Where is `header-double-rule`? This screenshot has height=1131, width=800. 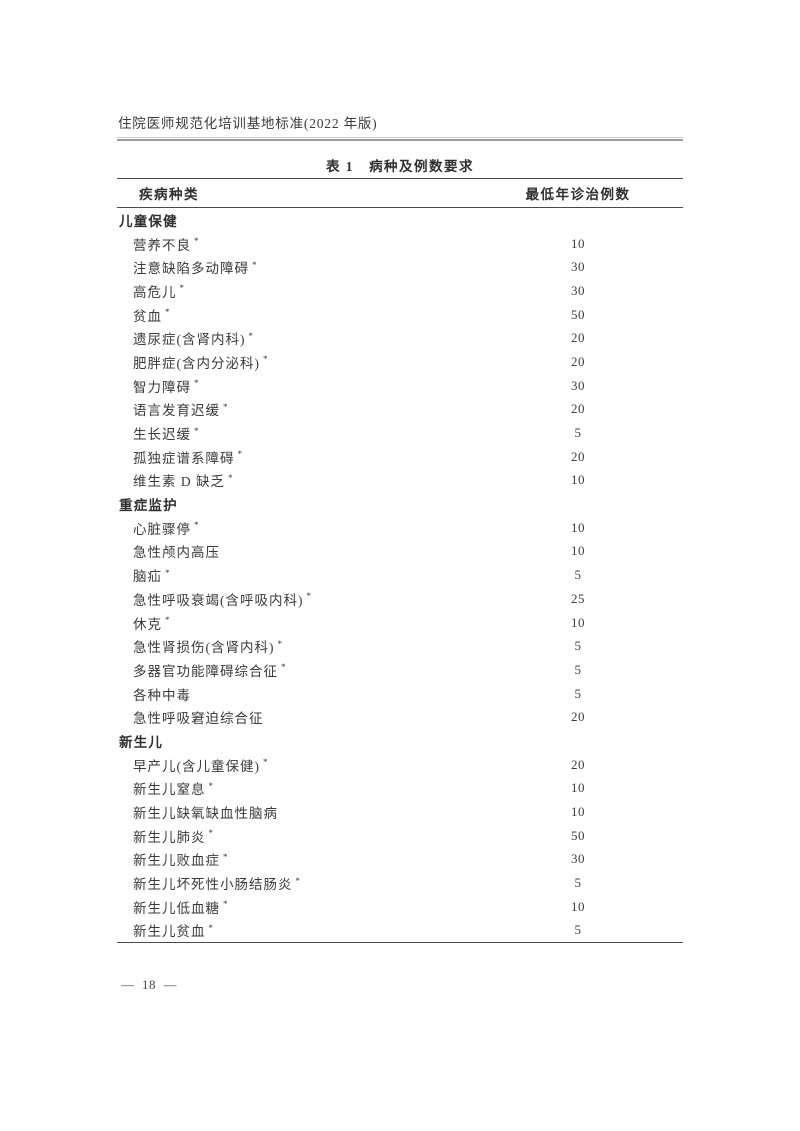 header-double-rule is located at coordinates (400, 139).